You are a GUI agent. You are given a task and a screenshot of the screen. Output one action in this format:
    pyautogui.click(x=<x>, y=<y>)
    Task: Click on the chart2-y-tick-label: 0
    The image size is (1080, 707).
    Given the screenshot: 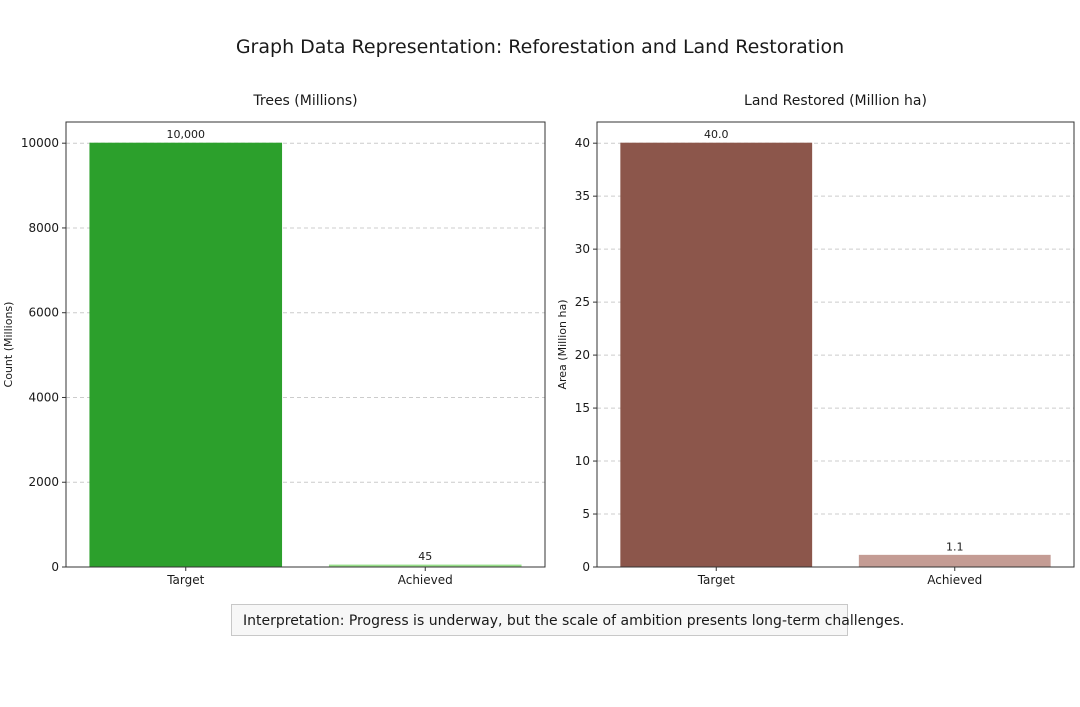 What is the action you would take?
    pyautogui.click(x=586, y=567)
    